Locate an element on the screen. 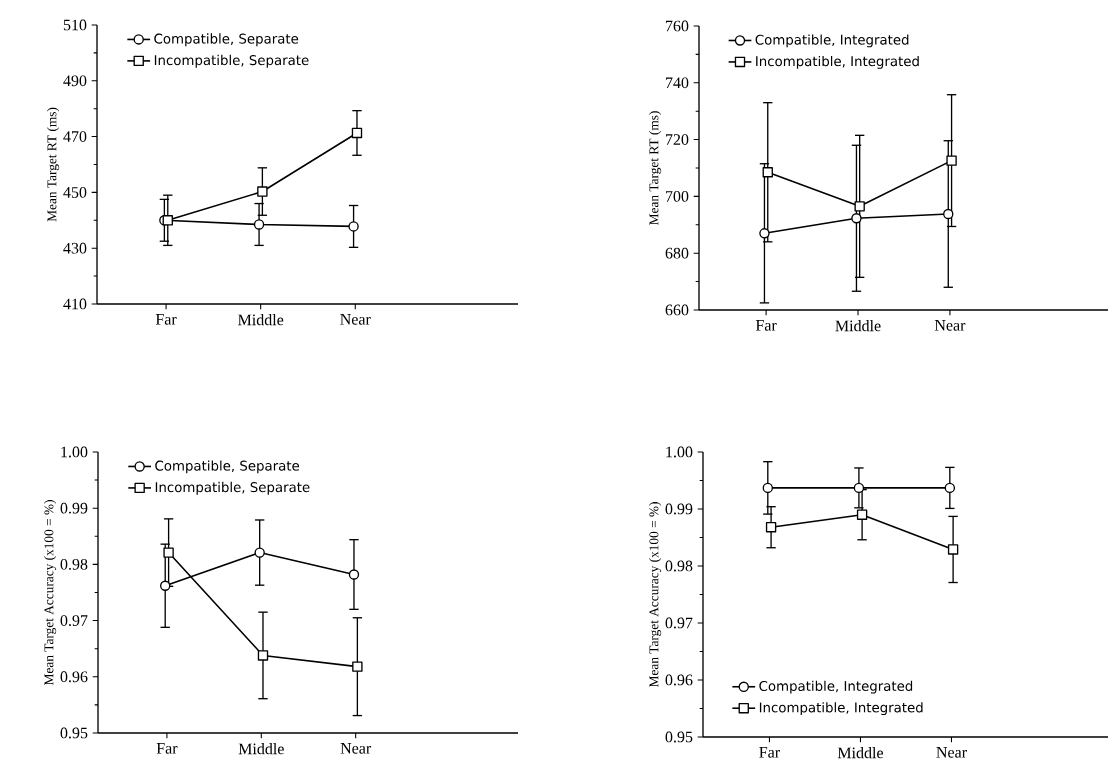  y-tick-label: 680 is located at coordinates (677, 253).